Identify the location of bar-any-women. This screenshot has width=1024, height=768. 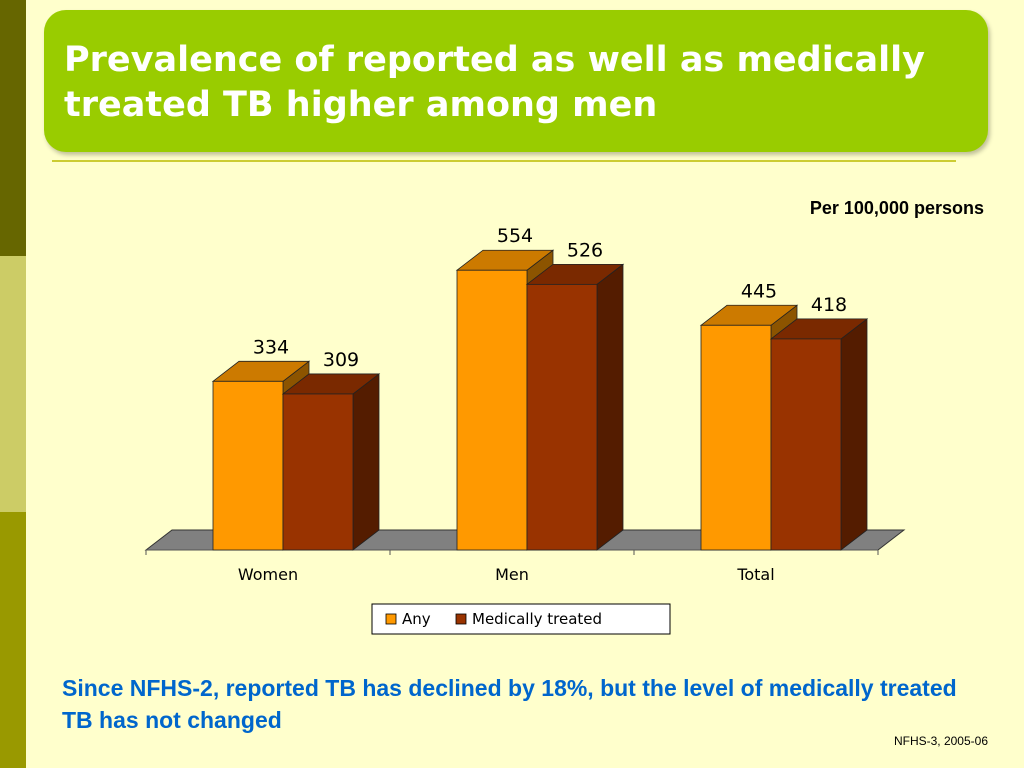
(248, 465).